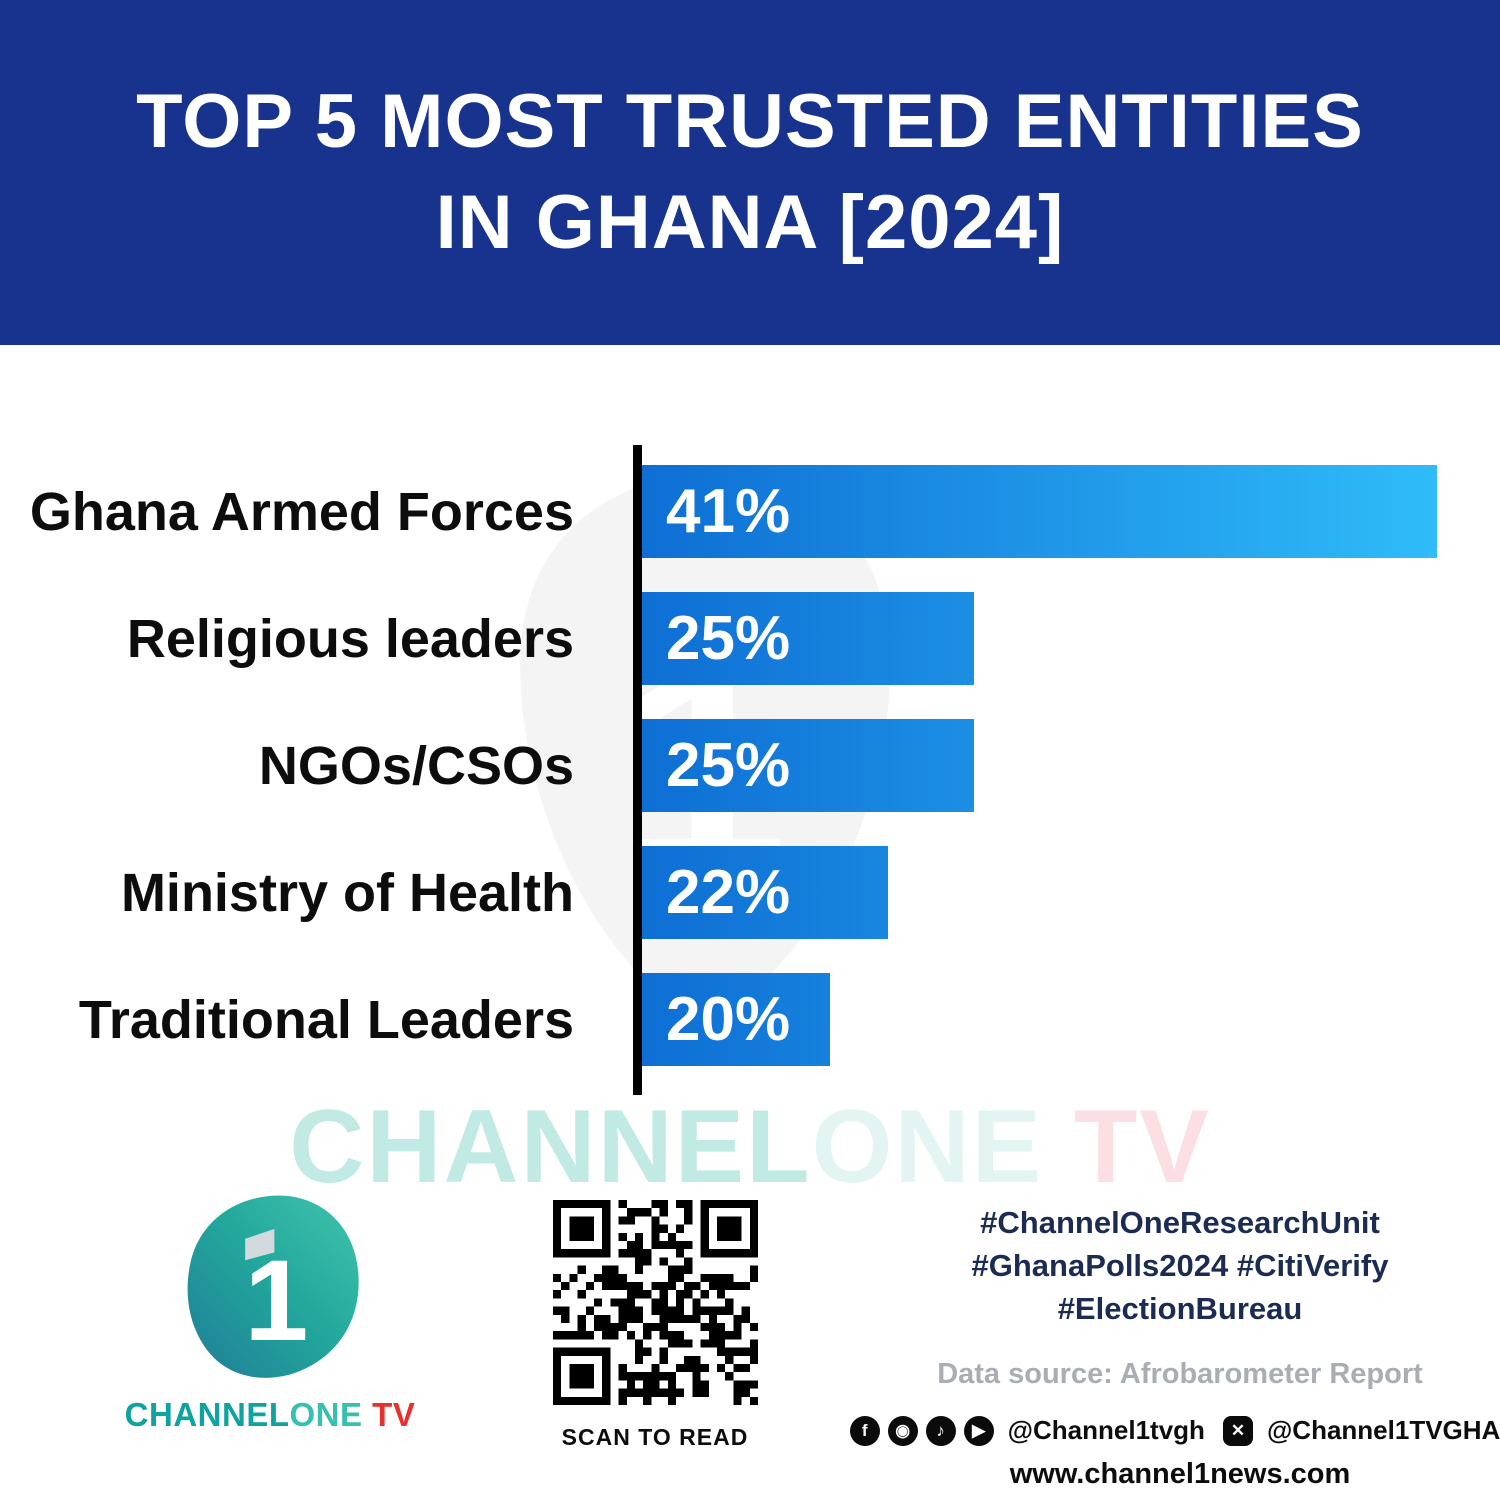 This screenshot has height=1500, width=1500. Describe the element at coordinates (1237, 1430) in the screenshot. I see `x-icon: ✕` at that location.